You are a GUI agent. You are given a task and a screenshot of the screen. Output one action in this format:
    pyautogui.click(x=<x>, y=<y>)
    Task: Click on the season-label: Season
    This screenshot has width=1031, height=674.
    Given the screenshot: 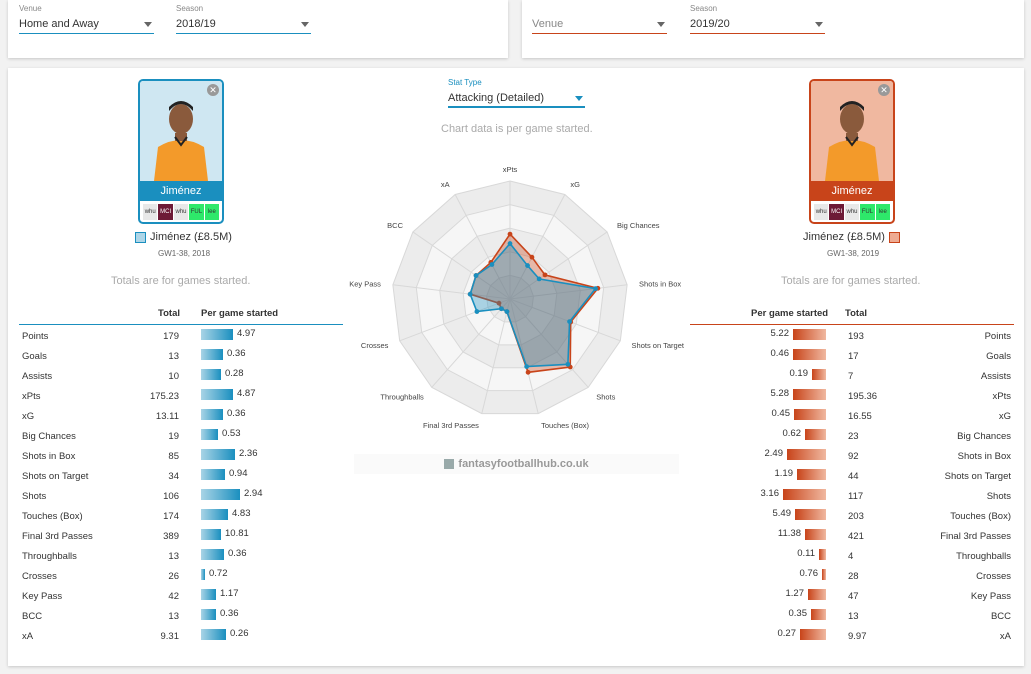 What is the action you would take?
    pyautogui.click(x=704, y=8)
    